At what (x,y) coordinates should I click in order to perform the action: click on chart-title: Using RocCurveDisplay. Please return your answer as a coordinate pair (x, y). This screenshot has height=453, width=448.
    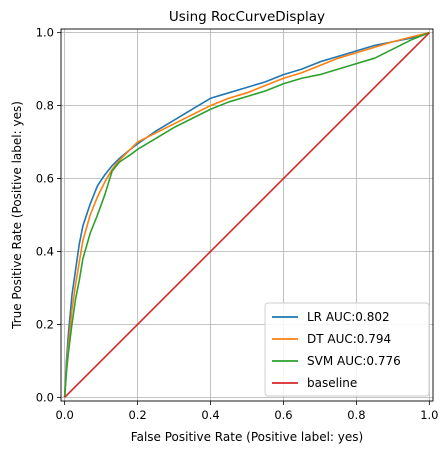
    Looking at the image, I should click on (247, 17).